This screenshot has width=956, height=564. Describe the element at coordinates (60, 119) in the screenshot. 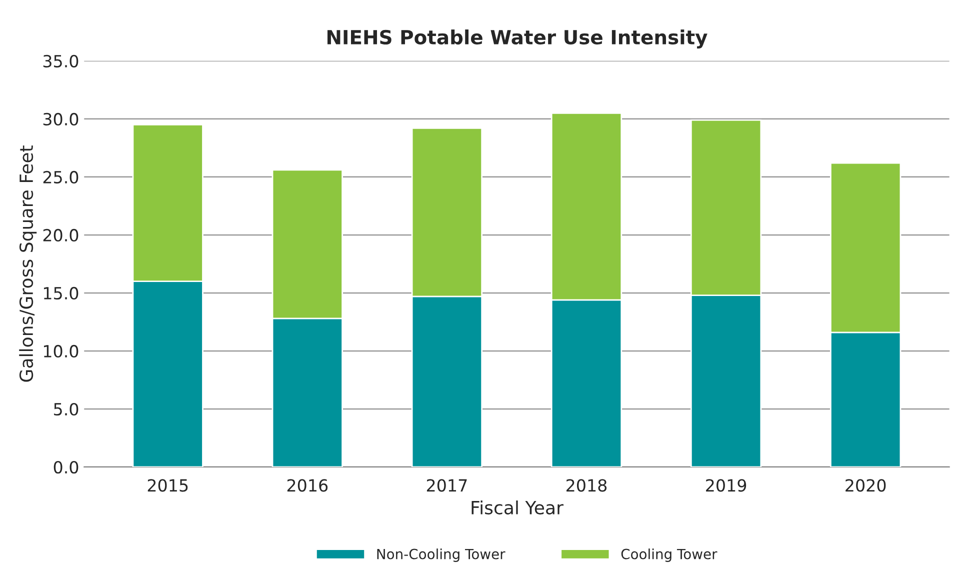

I see `y-tick-label: 30.0` at that location.